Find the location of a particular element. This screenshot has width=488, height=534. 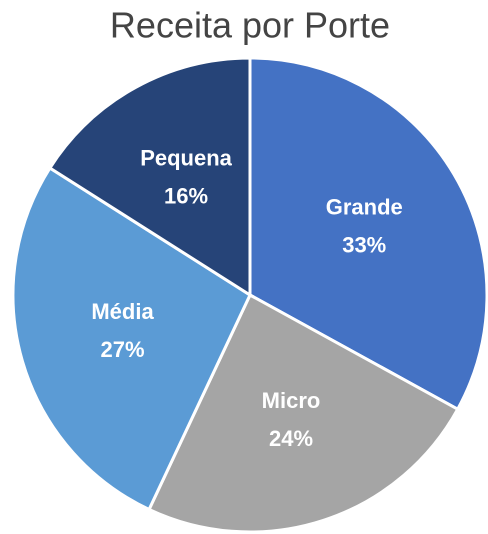

slice-label: Pequena is located at coordinates (186, 158).